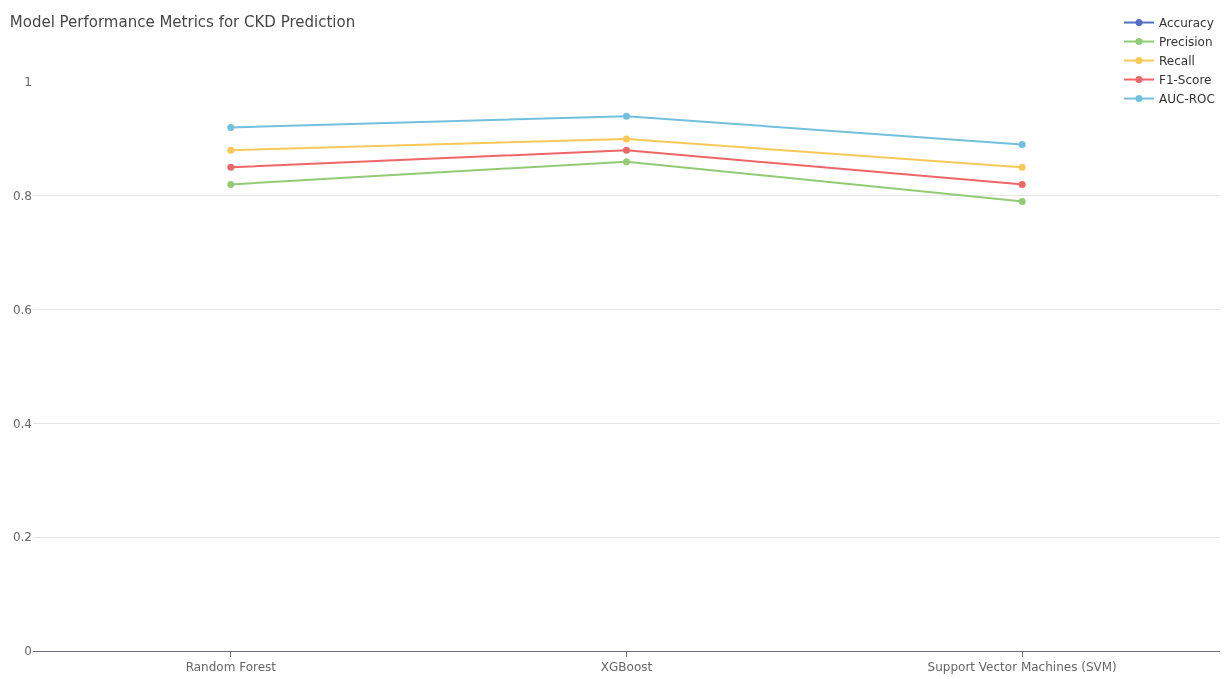 The image size is (1225, 679). Describe the element at coordinates (22, 196) in the screenshot. I see `y-tick-label: 0.8` at that location.